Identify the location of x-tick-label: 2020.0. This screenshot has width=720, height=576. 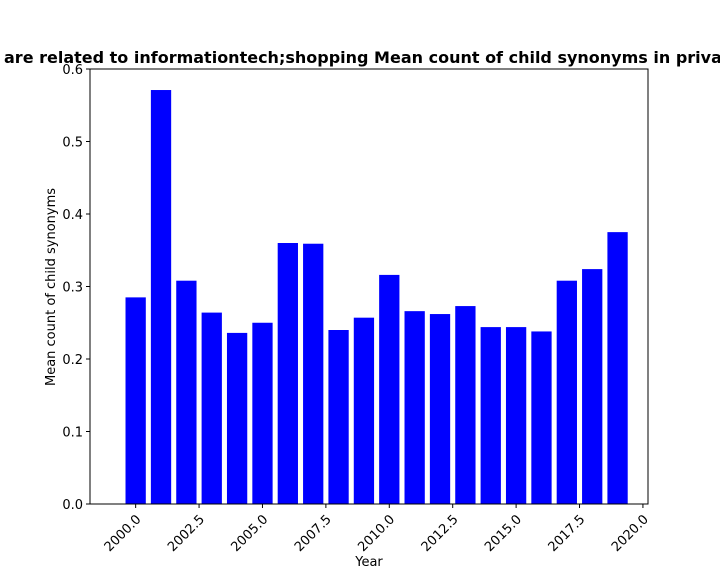
(630, 533).